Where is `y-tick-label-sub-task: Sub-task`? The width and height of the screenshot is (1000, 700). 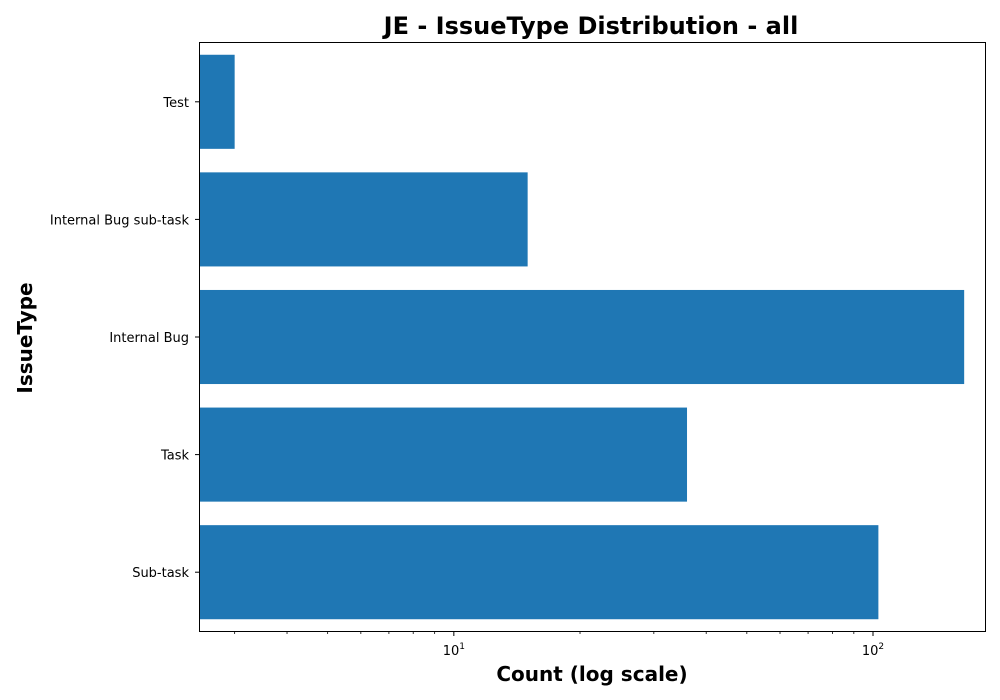 y-tick-label-sub-task: Sub-task is located at coordinates (160, 573).